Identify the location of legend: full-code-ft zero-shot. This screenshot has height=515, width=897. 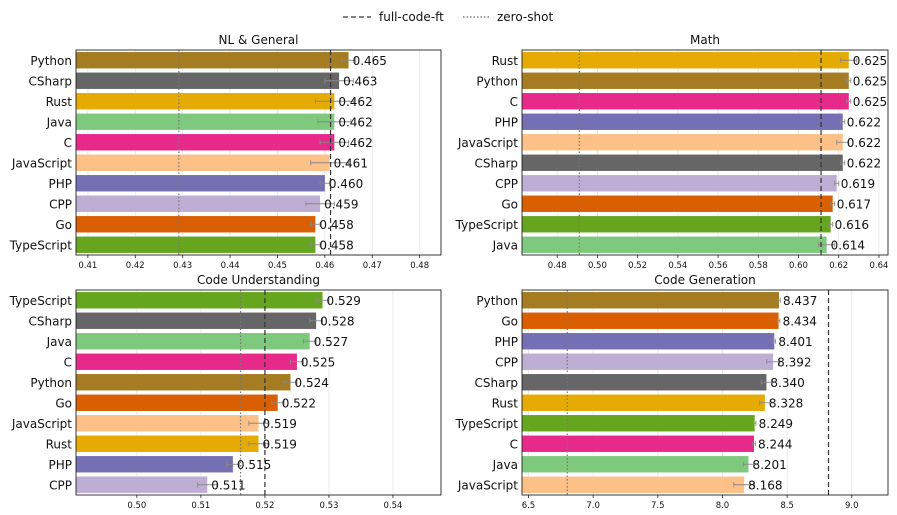
(448, 17).